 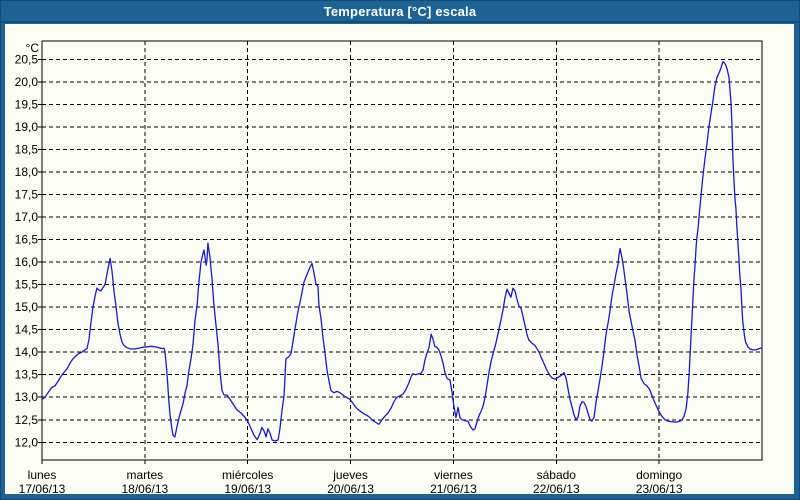 I want to click on window-title: Temperatura [°C] escala, so click(x=400, y=11).